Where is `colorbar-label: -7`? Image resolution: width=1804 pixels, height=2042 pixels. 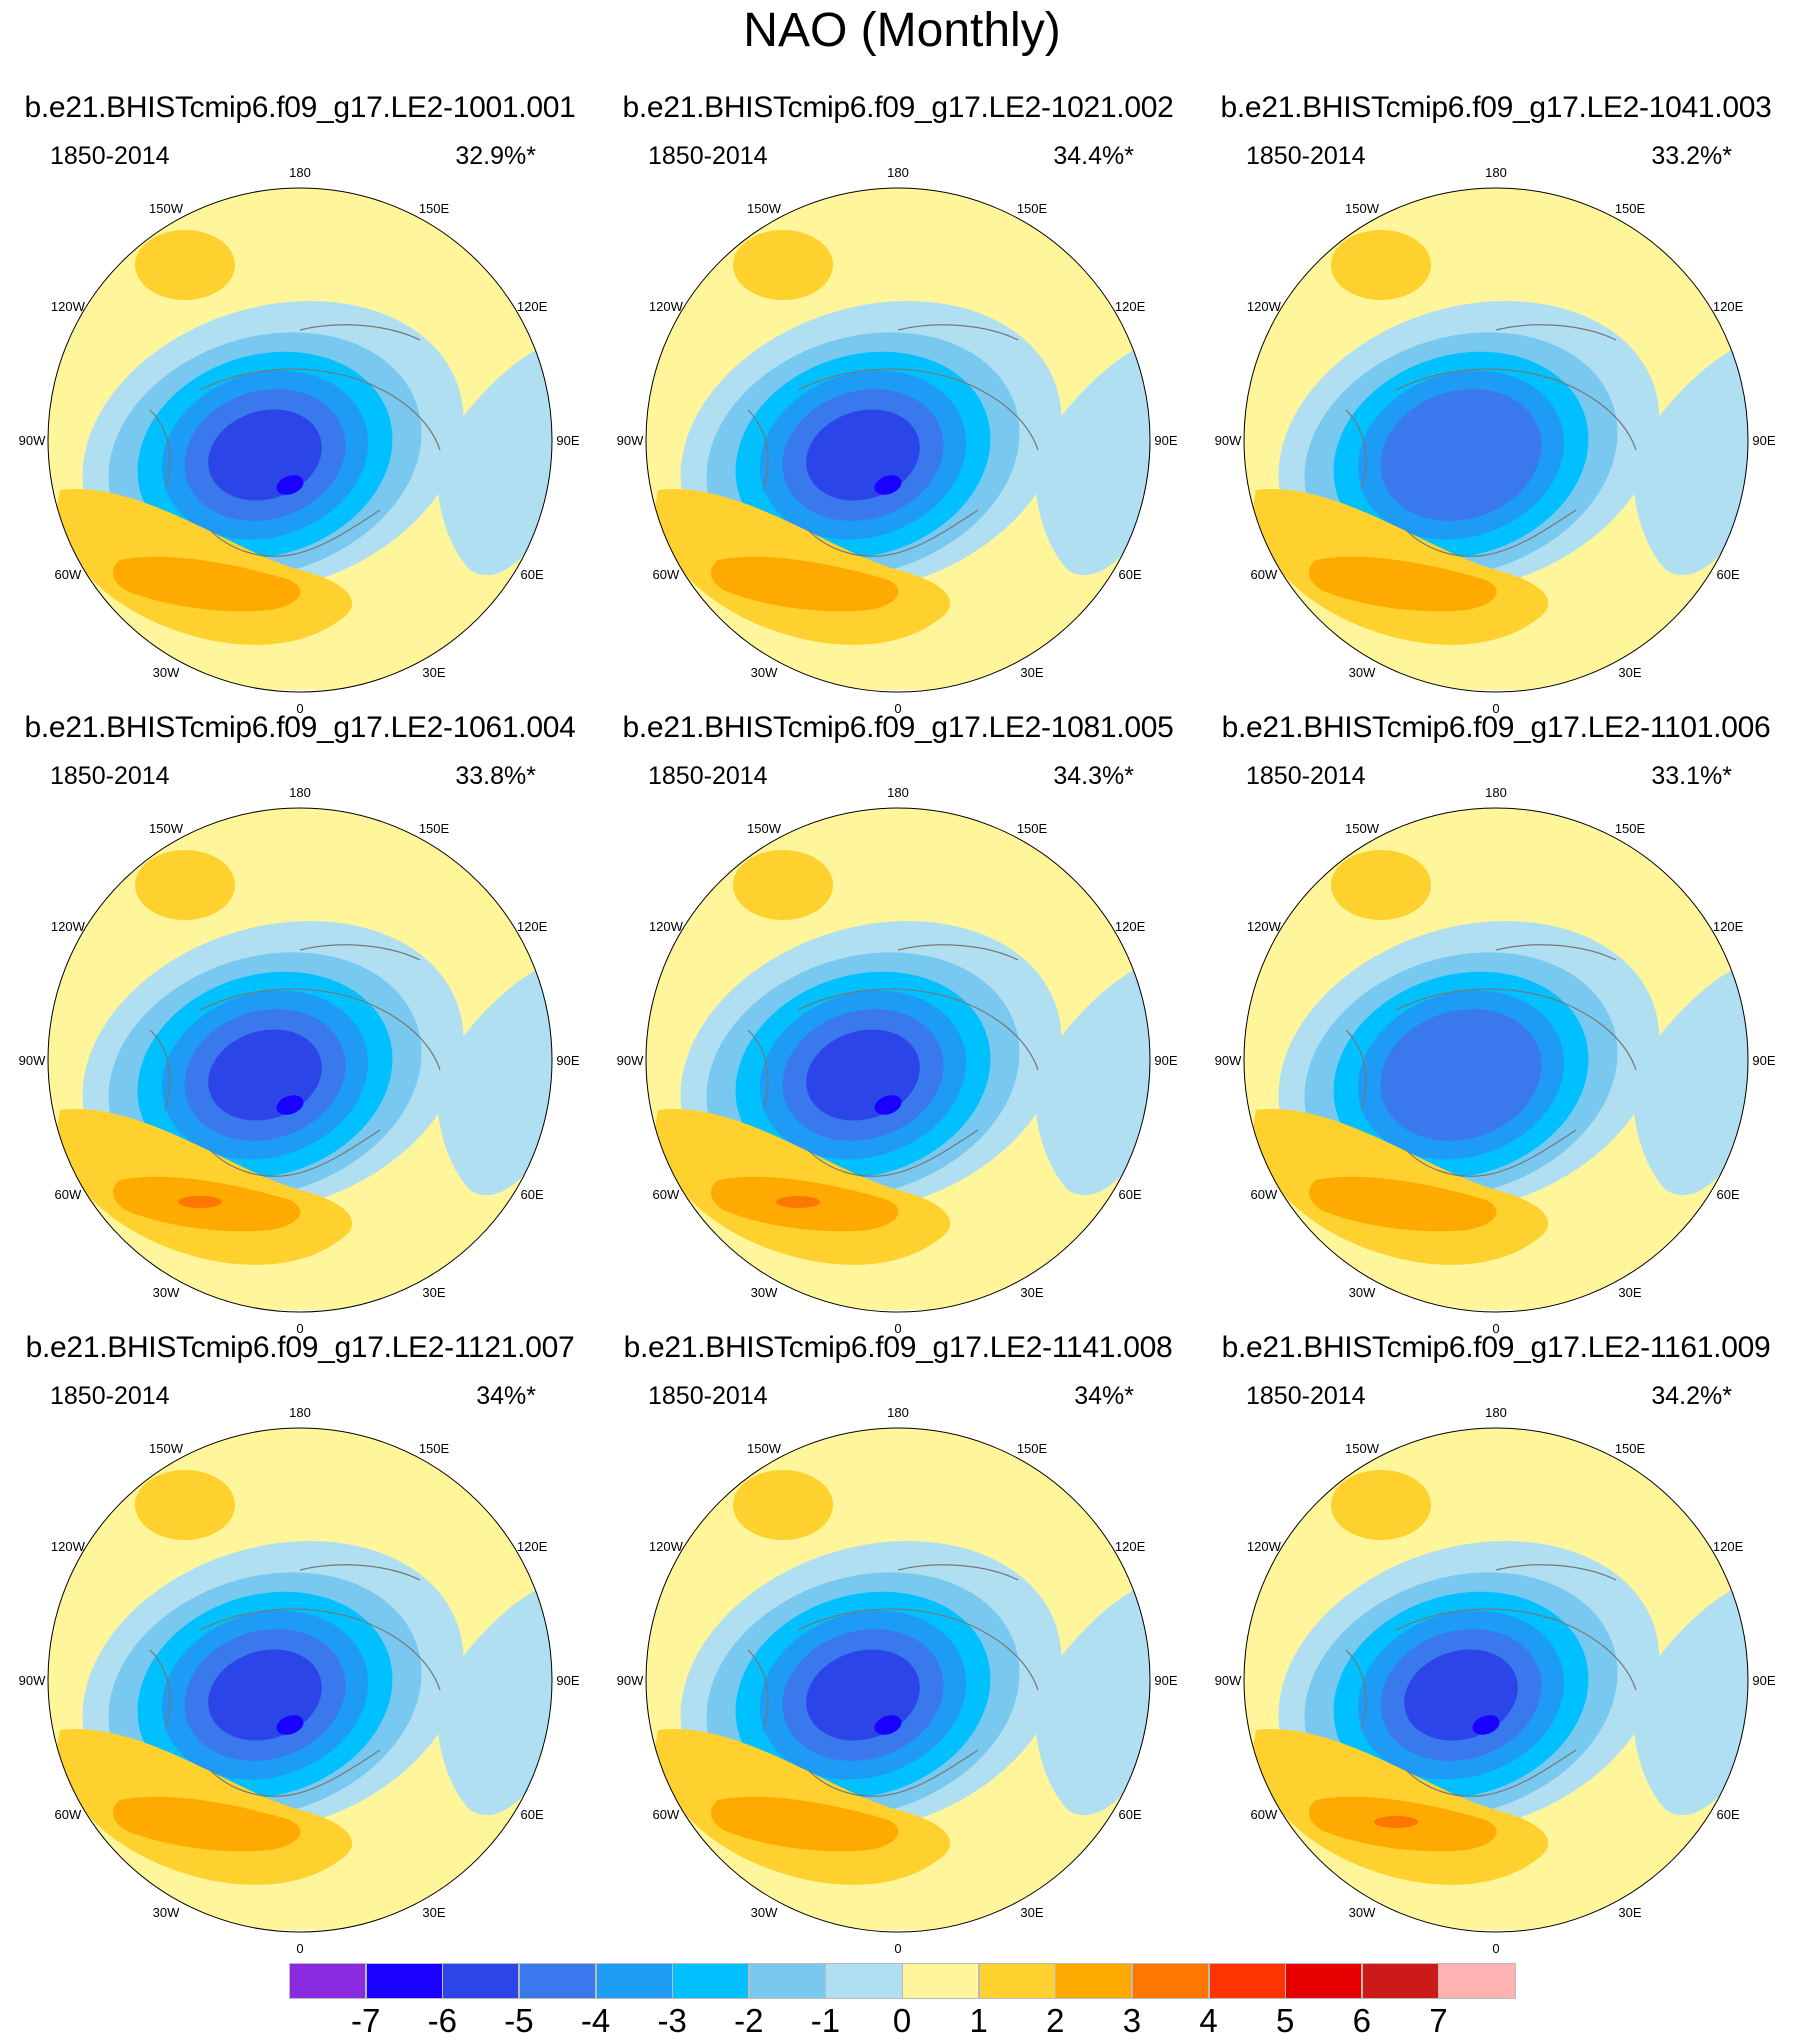
colorbar-label: -7 is located at coordinates (365, 2020).